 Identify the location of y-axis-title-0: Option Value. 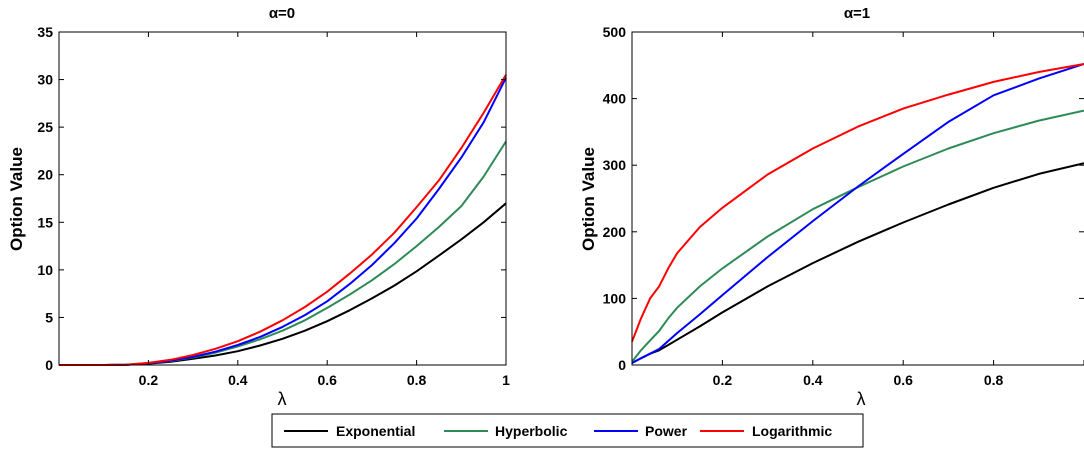
(16, 199).